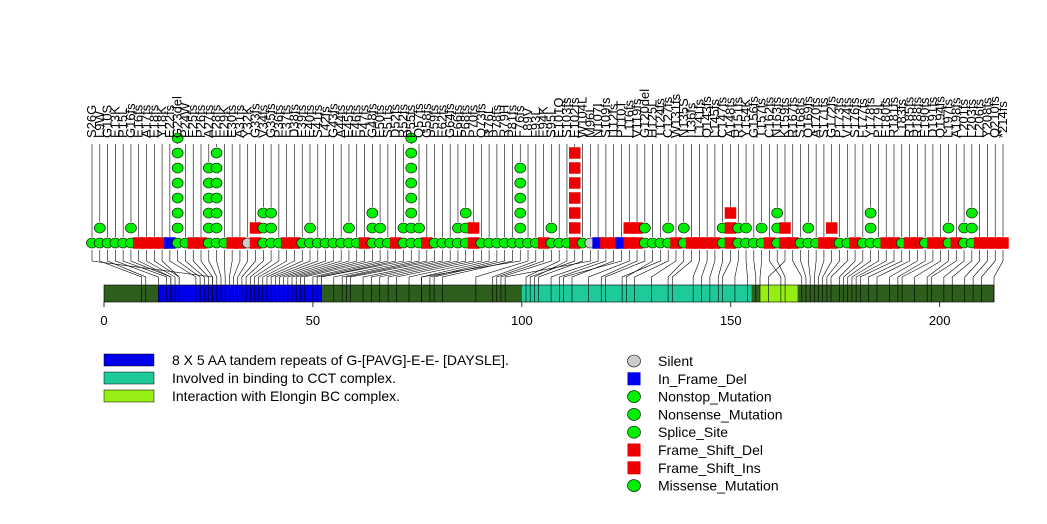 The width and height of the screenshot is (1047, 524). Describe the element at coordinates (200, 121) in the screenshot. I see `mutation-label: P26fs` at that location.